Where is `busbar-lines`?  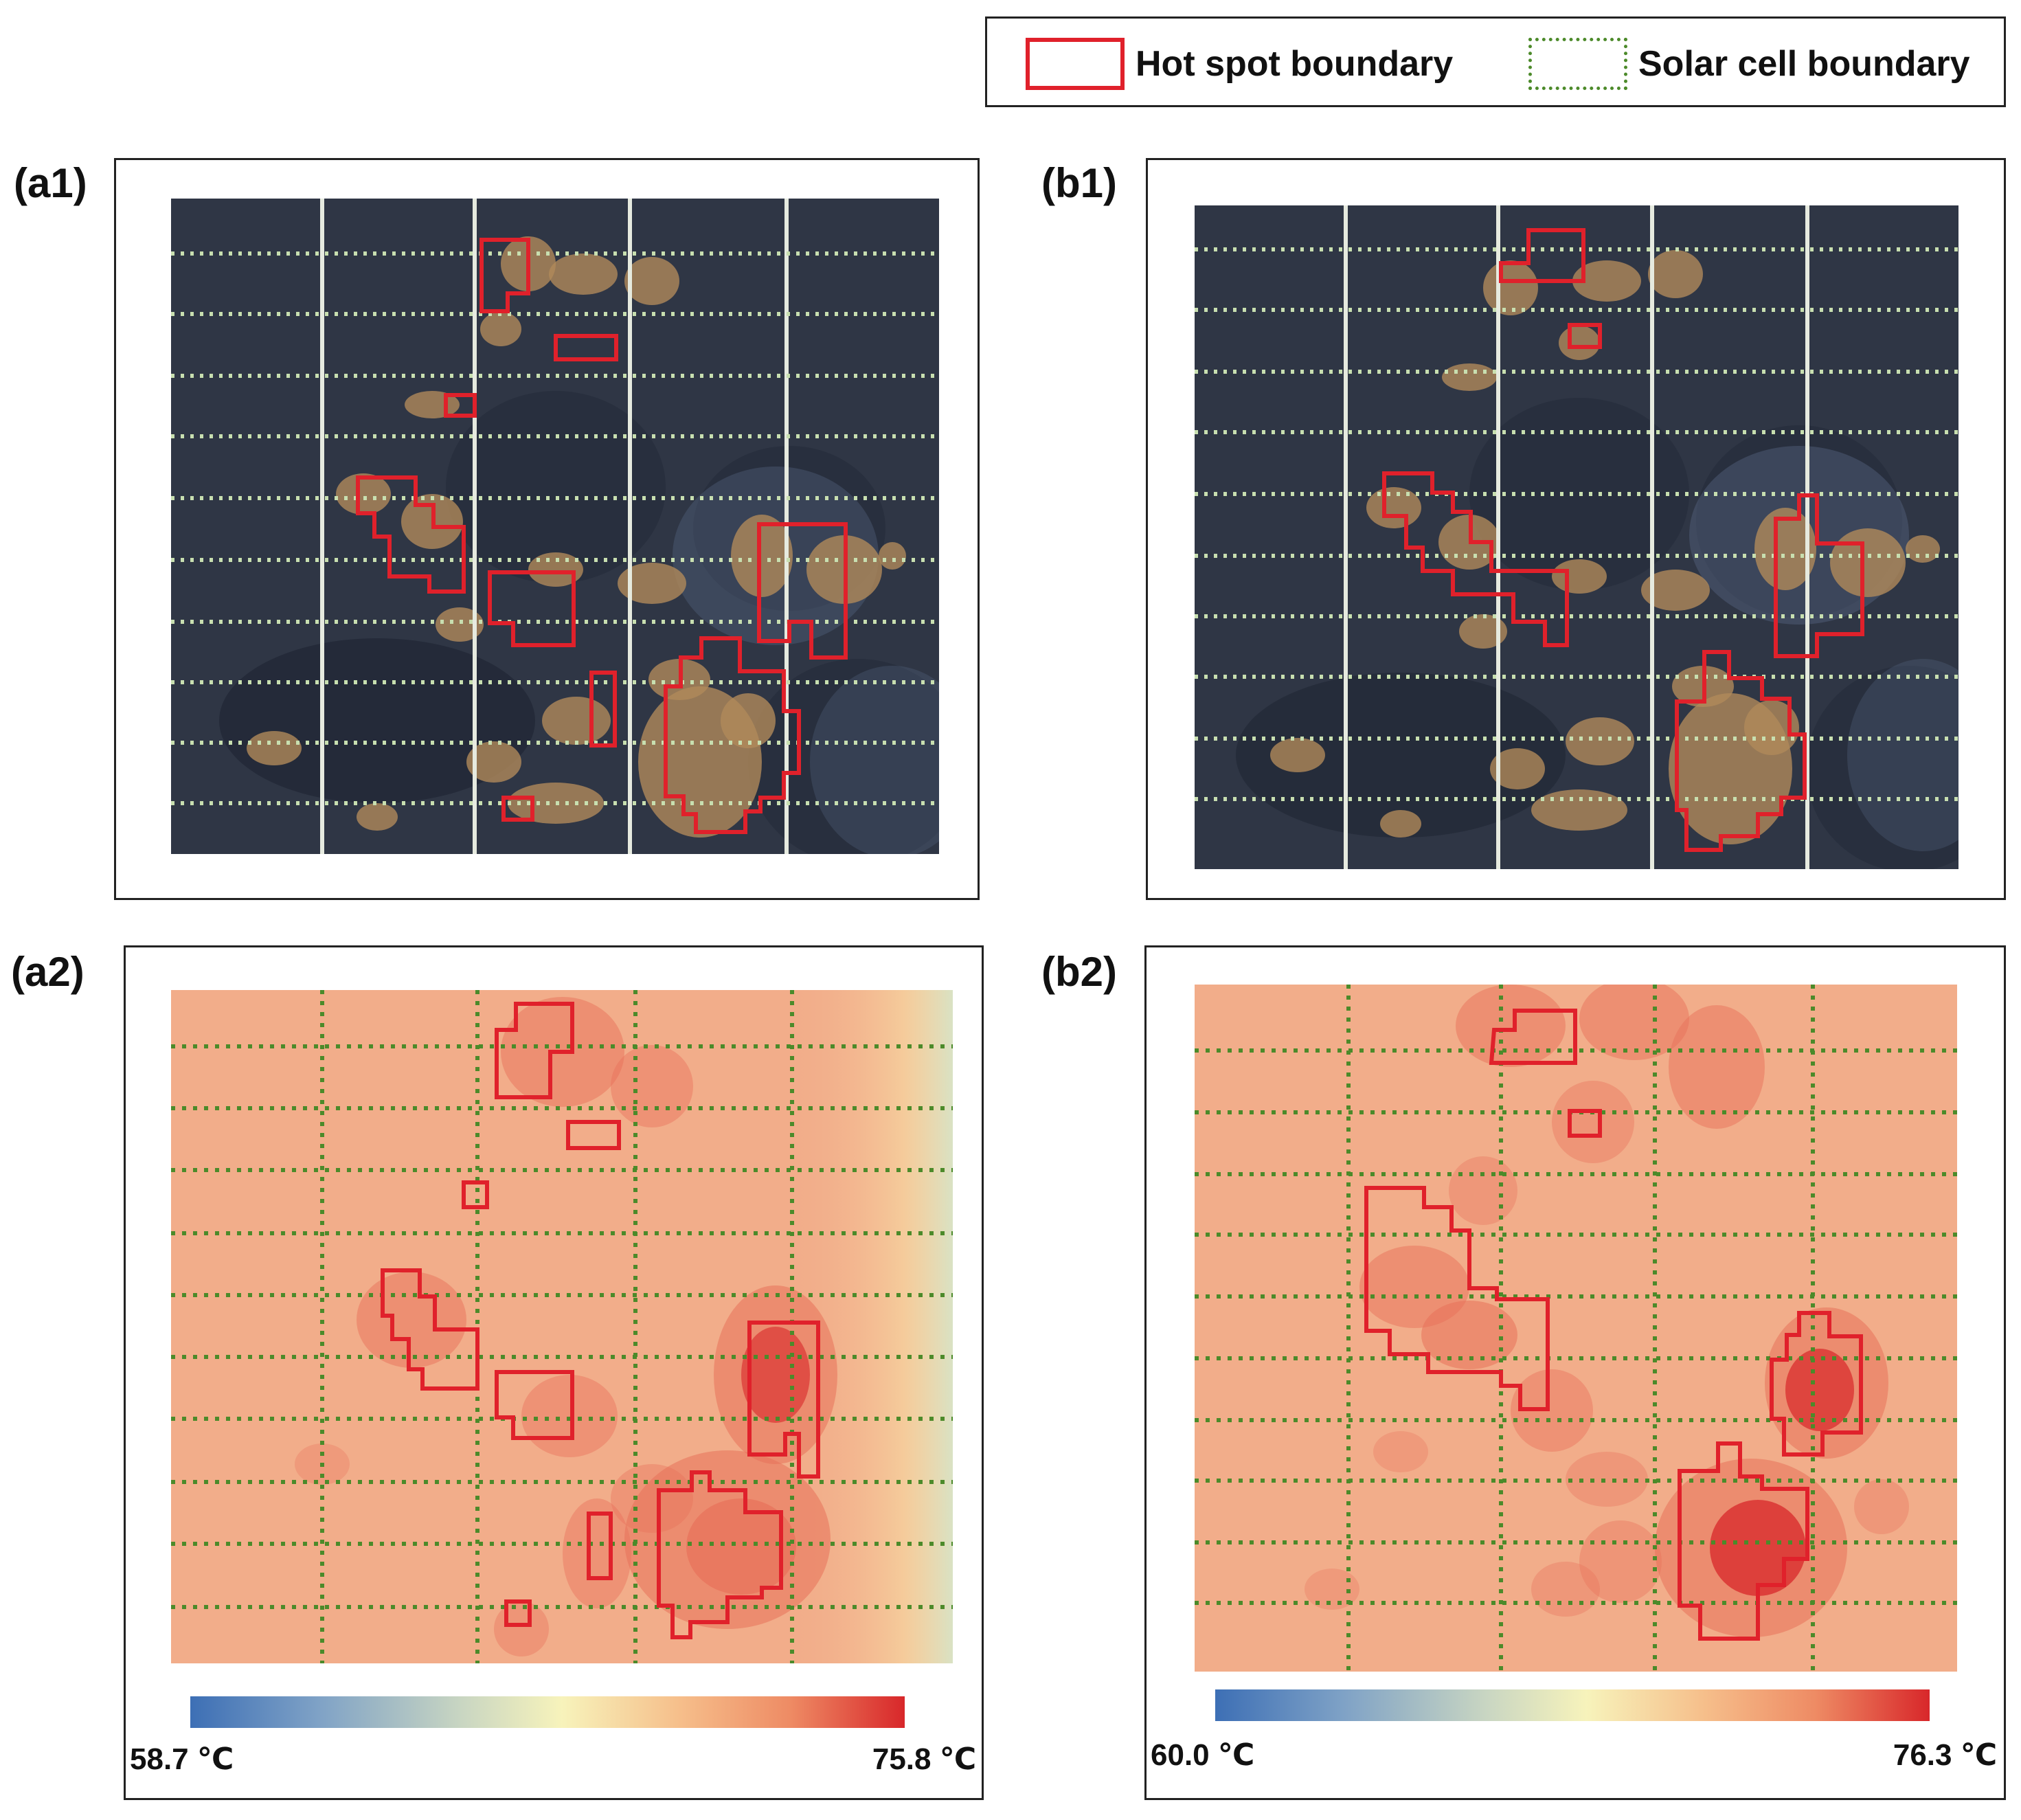 busbar-lines is located at coordinates (554, 526).